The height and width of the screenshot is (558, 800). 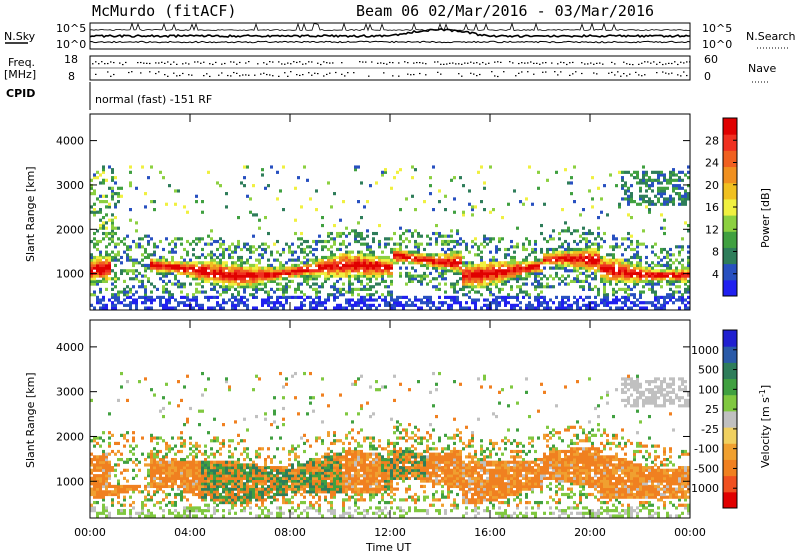 What do you see at coordinates (505, 11) in the screenshot?
I see `beam-date-title: Beam 06 02/Mar/2016 - 03/Mar/2016` at bounding box center [505, 11].